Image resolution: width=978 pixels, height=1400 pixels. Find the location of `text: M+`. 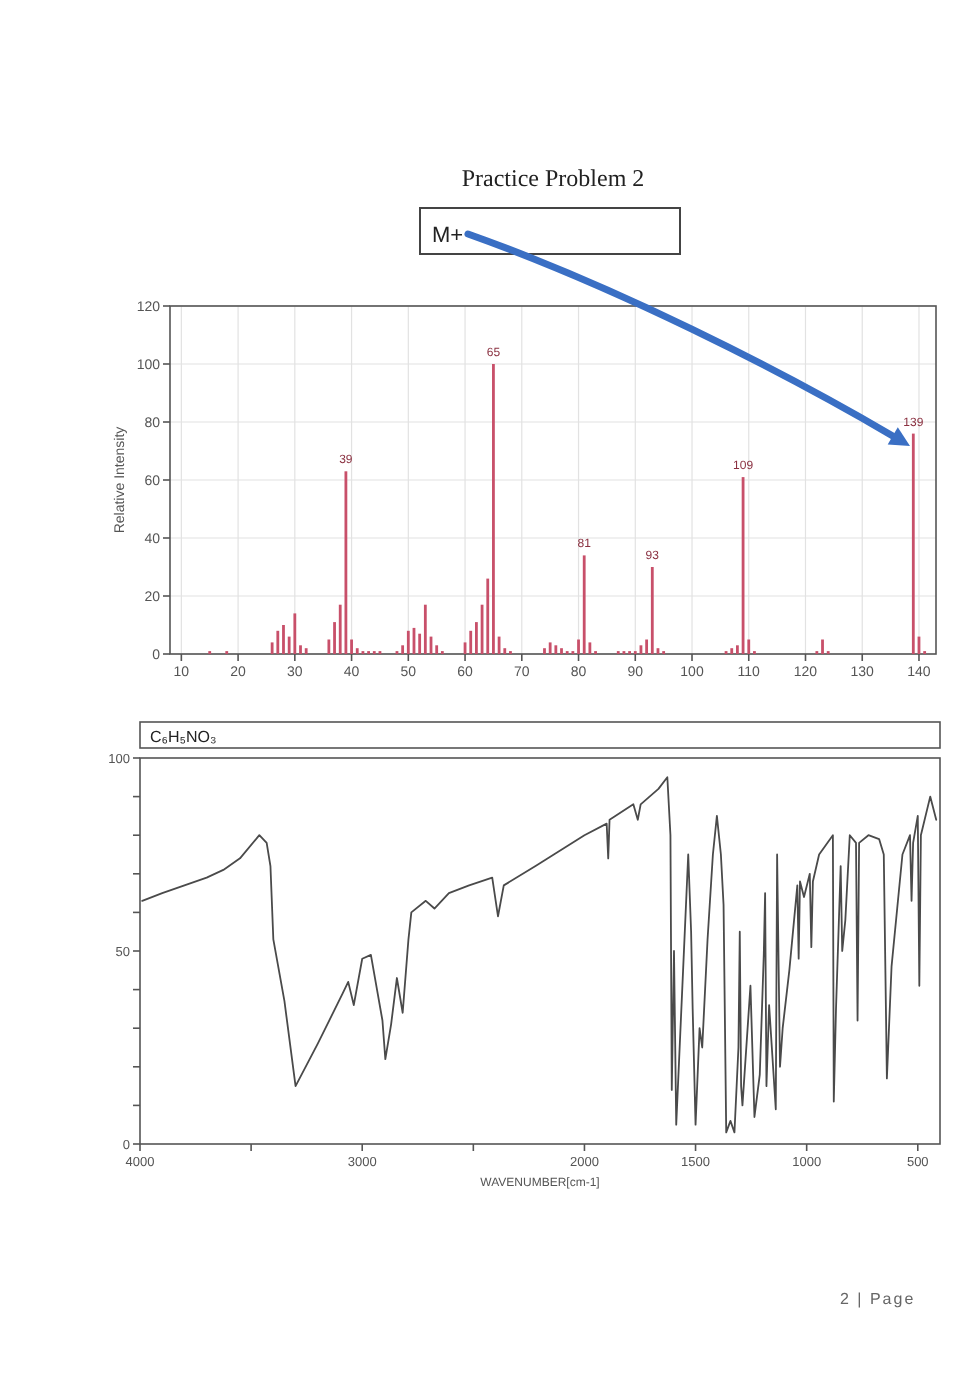

text: M+ is located at coordinates (448, 236).